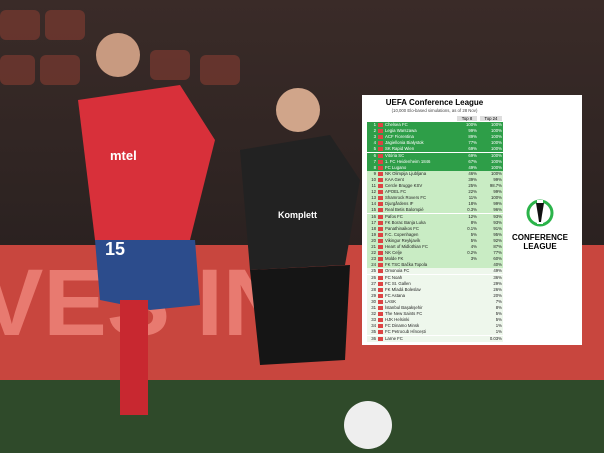 The width and height of the screenshot is (604, 453). I want to click on table-row: 25 Omonoia FC 49%, so click(435, 271).